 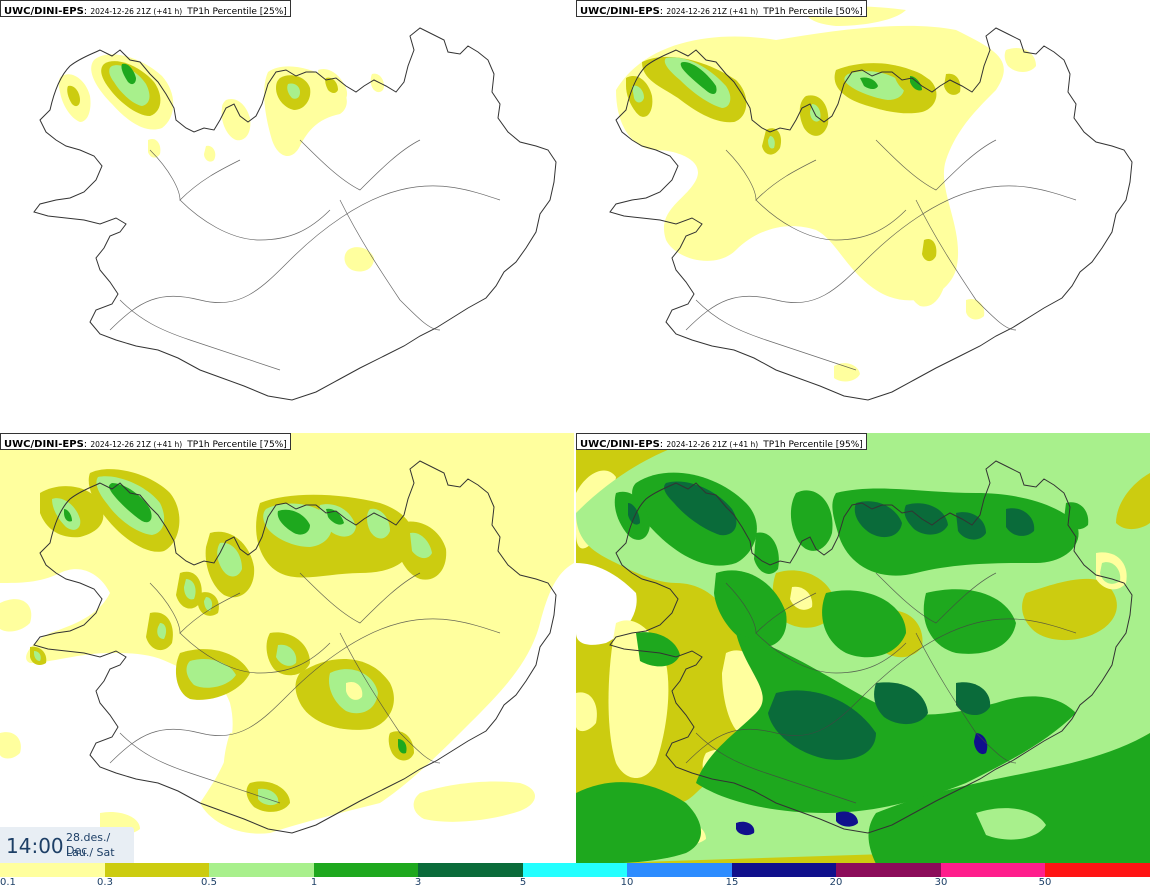 I want to click on valid-date: 28.des./ Dec, so click(x=88, y=844).